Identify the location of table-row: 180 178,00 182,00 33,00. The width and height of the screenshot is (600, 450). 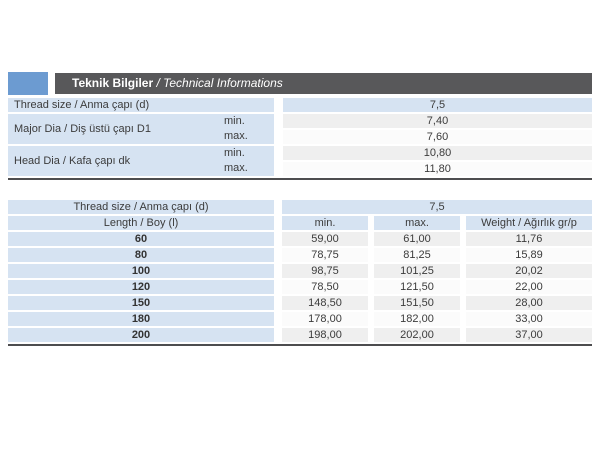
(300, 319).